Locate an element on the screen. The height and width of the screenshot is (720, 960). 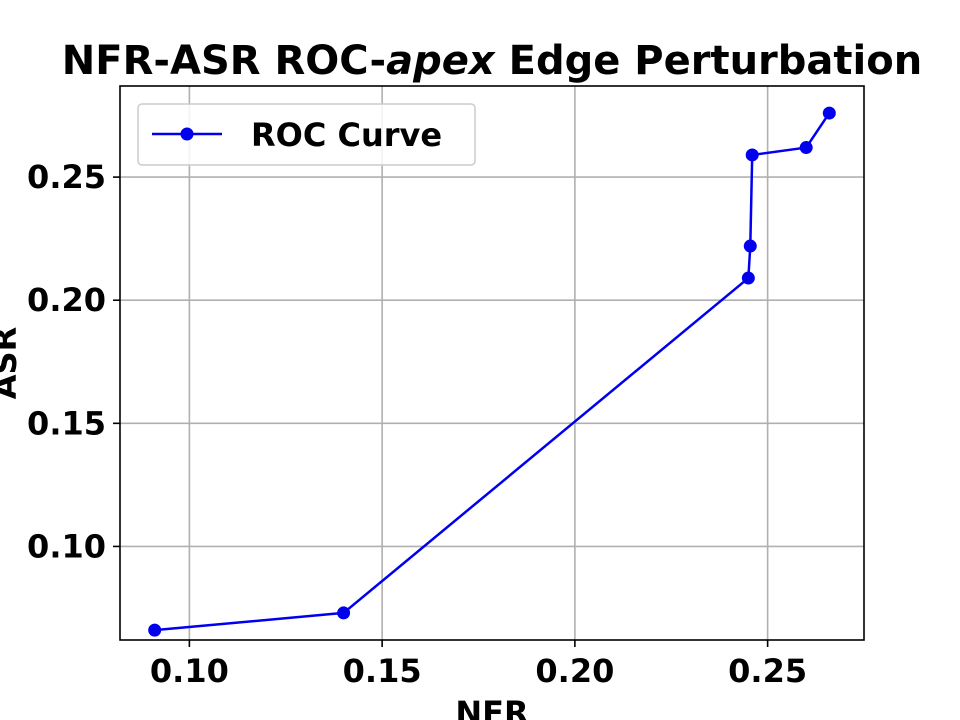
y-axis-label: ASR is located at coordinates (12, 363).